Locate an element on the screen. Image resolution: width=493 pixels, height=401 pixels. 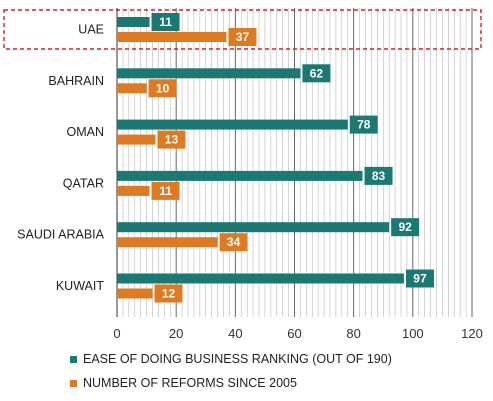
category-label: OMAN is located at coordinates (86, 132).